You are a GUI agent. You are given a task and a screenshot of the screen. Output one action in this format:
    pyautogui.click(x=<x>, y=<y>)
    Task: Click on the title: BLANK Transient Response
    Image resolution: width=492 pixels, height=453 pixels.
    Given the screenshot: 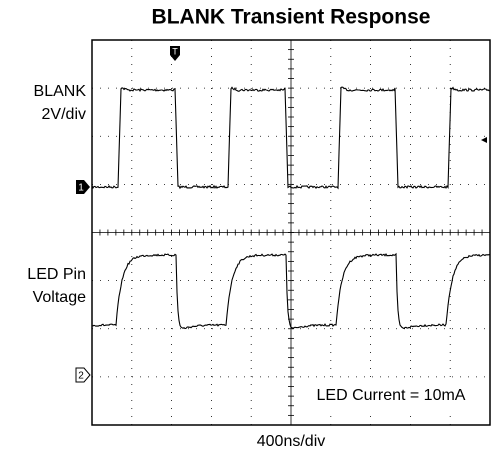 What is the action you would take?
    pyautogui.click(x=291, y=17)
    